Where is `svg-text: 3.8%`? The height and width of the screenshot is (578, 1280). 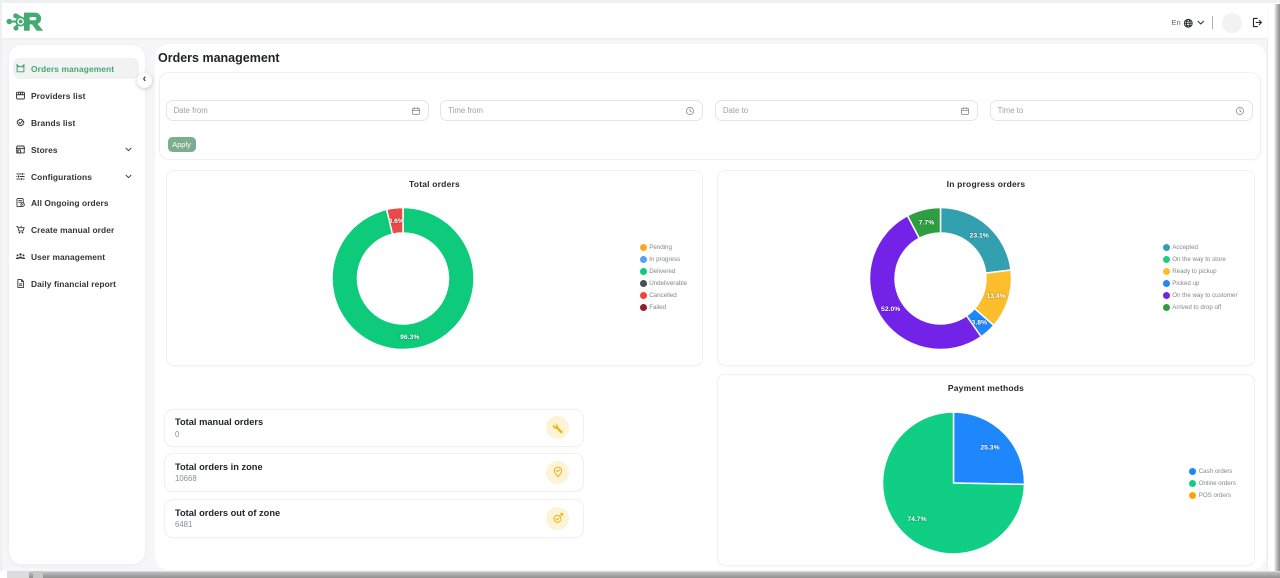
svg-text: 3.8% is located at coordinates (980, 322).